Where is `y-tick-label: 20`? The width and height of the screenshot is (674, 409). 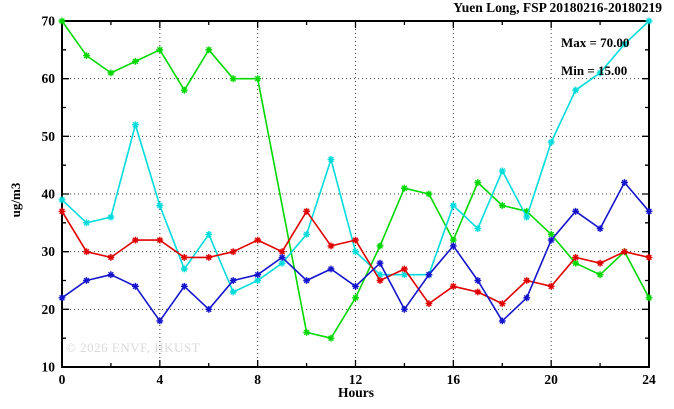 y-tick-label: 20 is located at coordinates (49, 309).